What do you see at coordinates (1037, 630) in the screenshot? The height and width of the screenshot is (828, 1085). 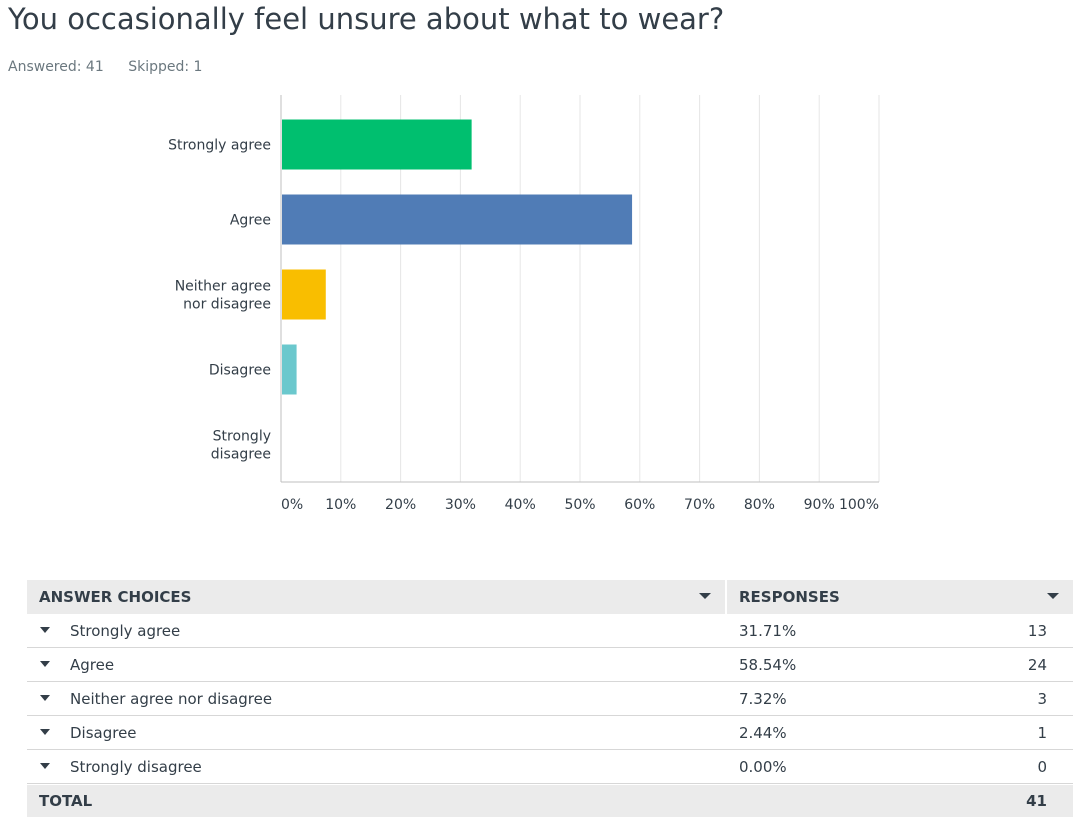 I see `response-count: 13` at bounding box center [1037, 630].